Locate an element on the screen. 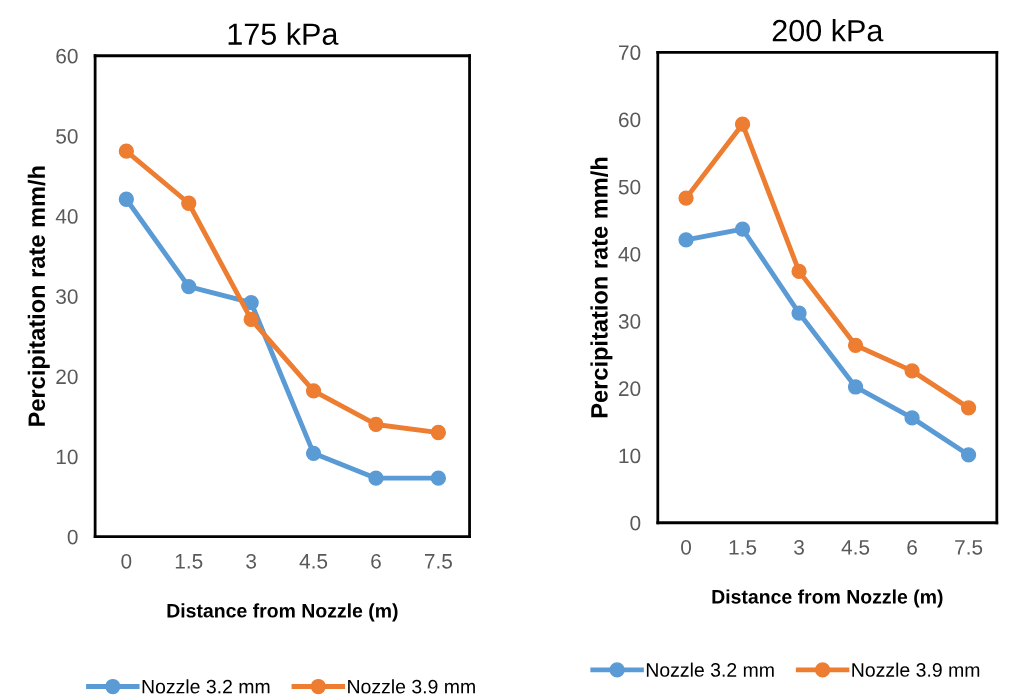  y-tick-label: 70 is located at coordinates (630, 53).